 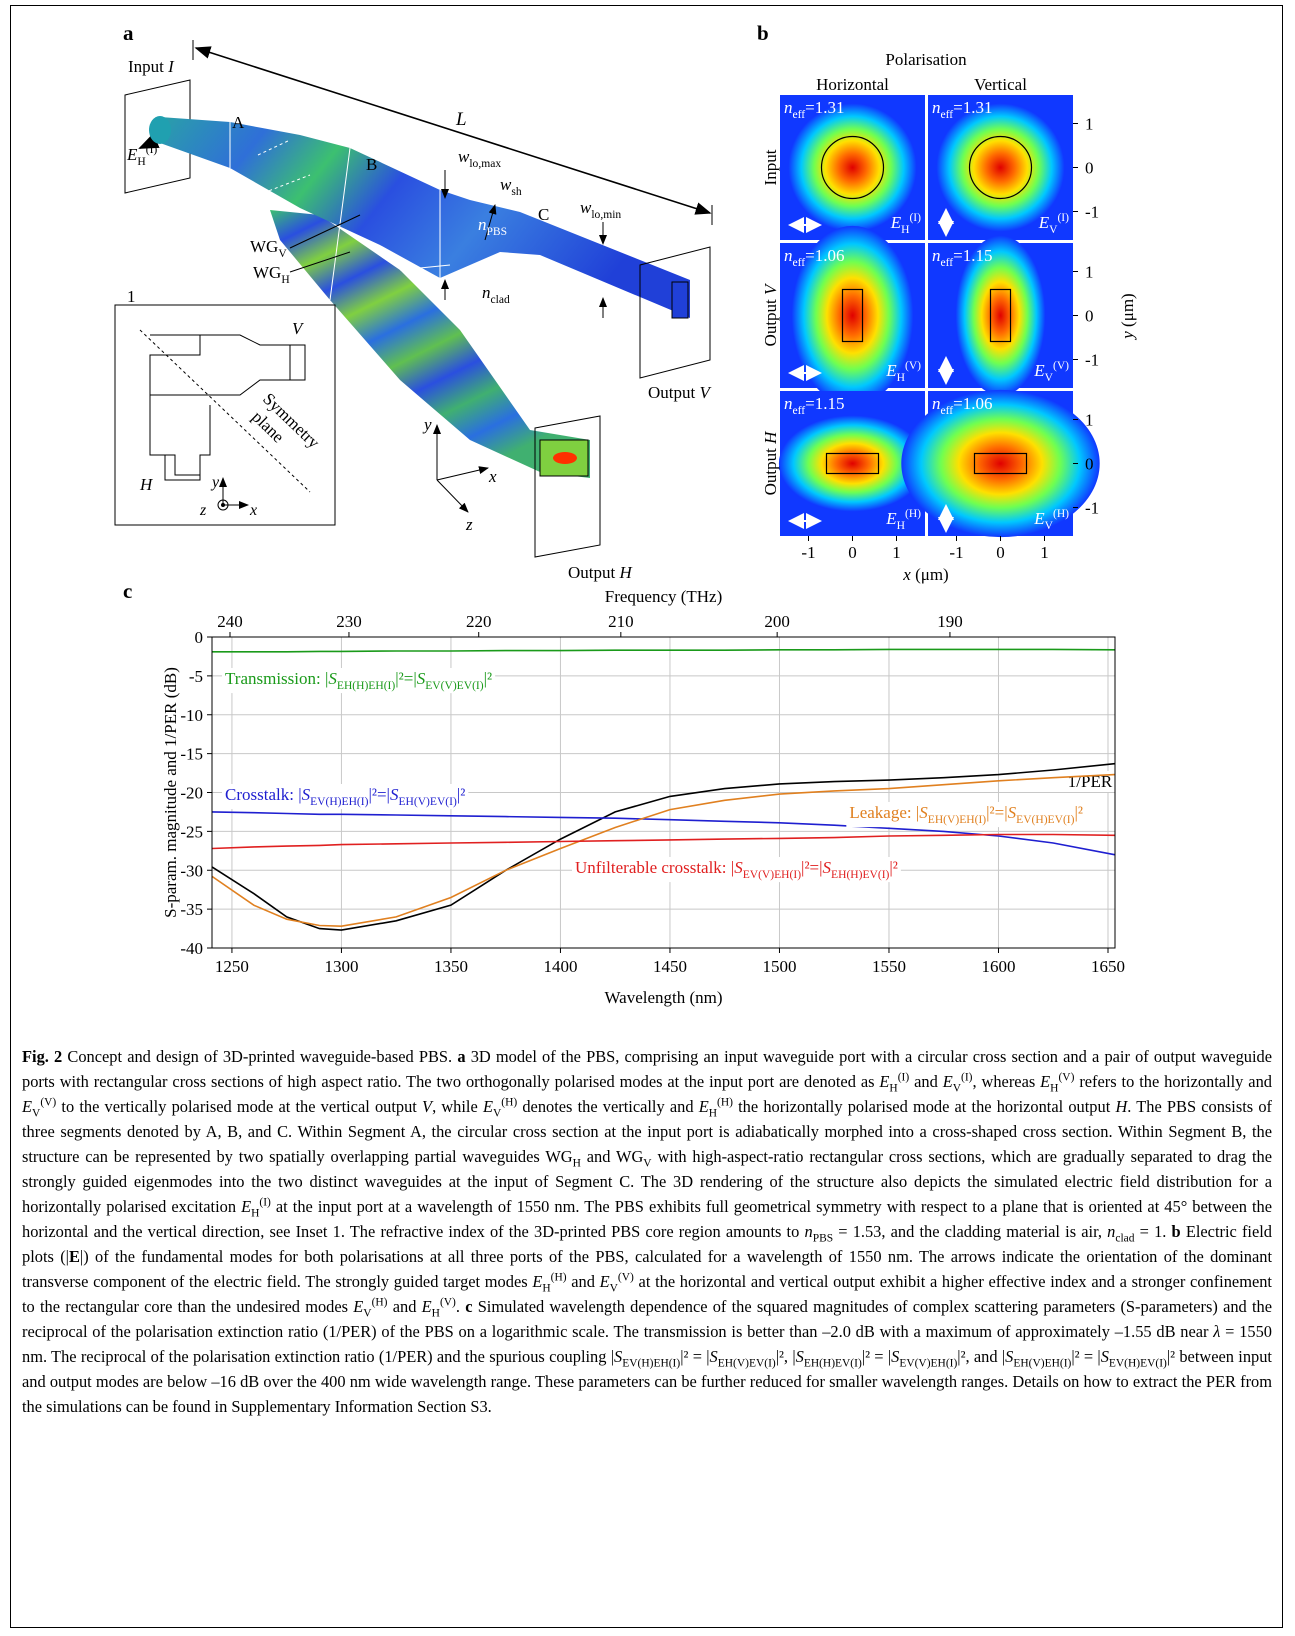 I want to click on caption-text: EV(H)EH(I), so click(x=651, y=1363).